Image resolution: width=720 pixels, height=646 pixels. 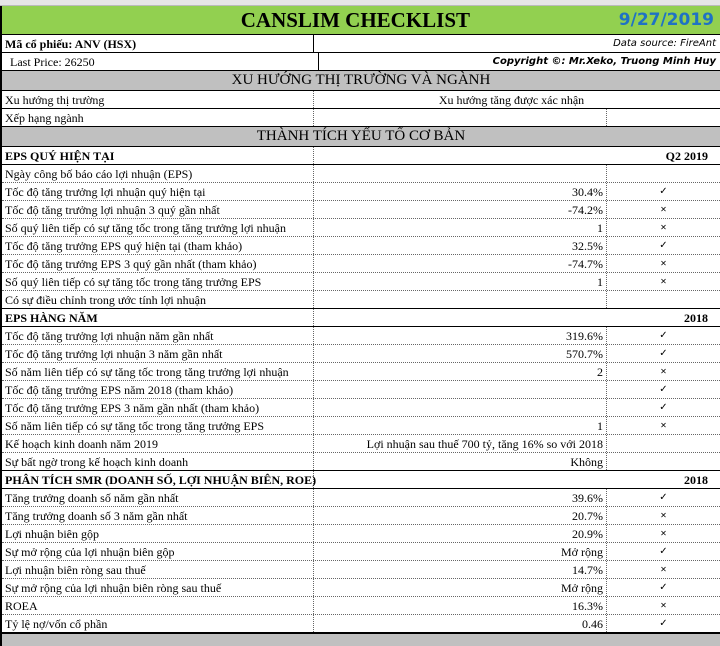 What do you see at coordinates (460, 623) in the screenshot?
I see `row-value: 0.46` at bounding box center [460, 623].